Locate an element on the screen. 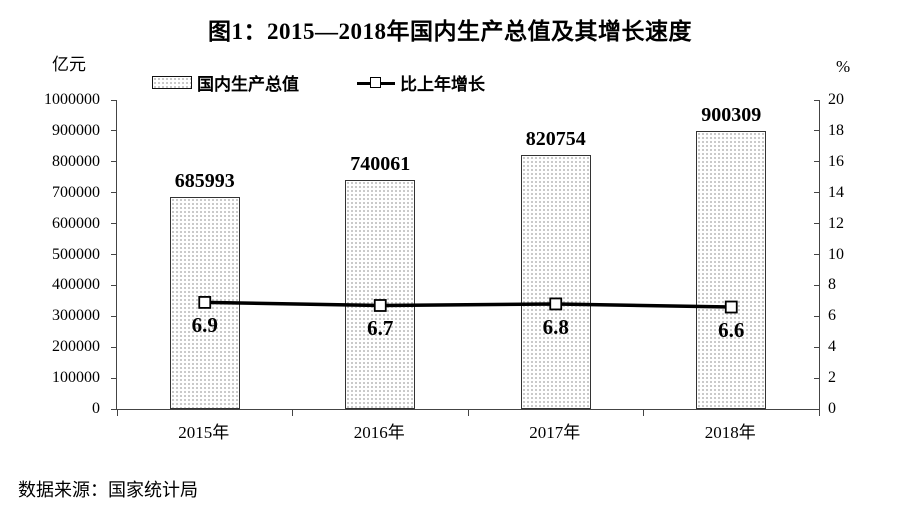 The image size is (900, 518). left-axis-tick-label: 800000 is located at coordinates (76, 161).